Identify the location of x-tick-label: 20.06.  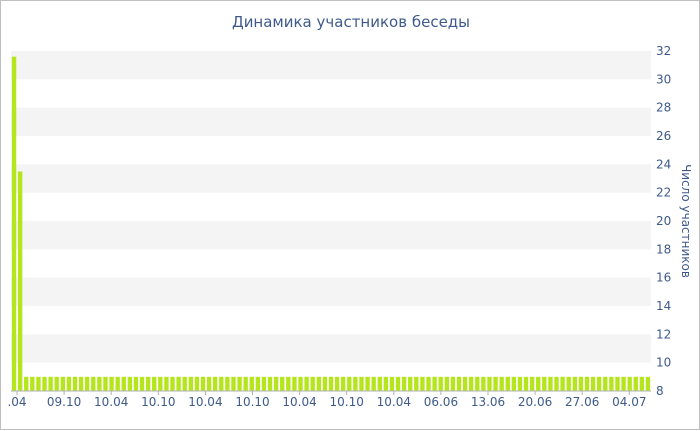
(535, 402).